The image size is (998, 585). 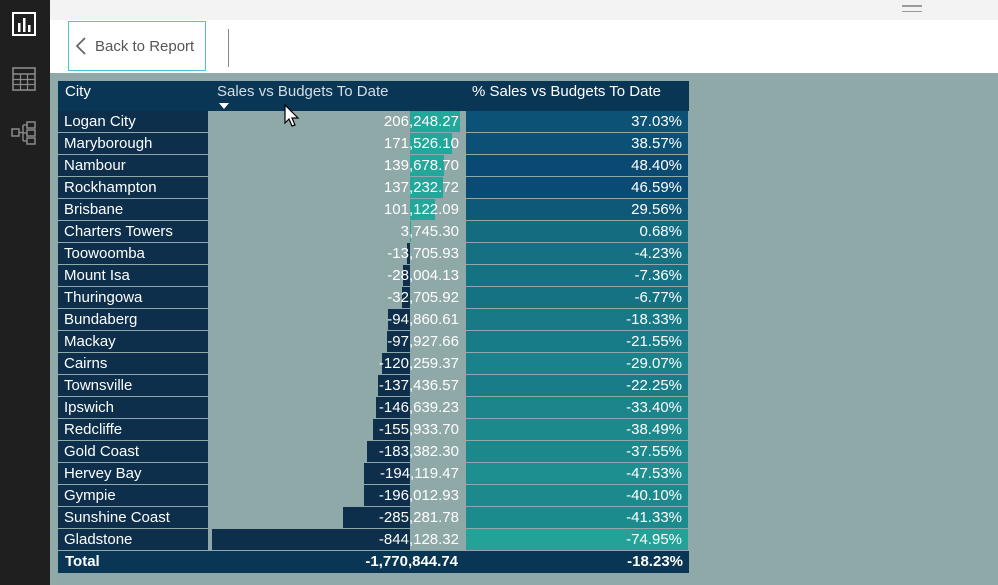 I want to click on table-row: Bundaberg -94,860.61 -18.33%, so click(x=373, y=320).